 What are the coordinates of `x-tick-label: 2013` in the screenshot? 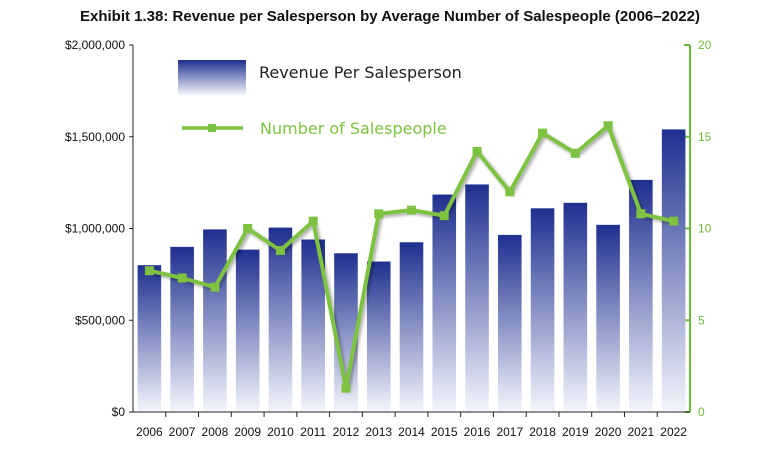 It's located at (378, 432).